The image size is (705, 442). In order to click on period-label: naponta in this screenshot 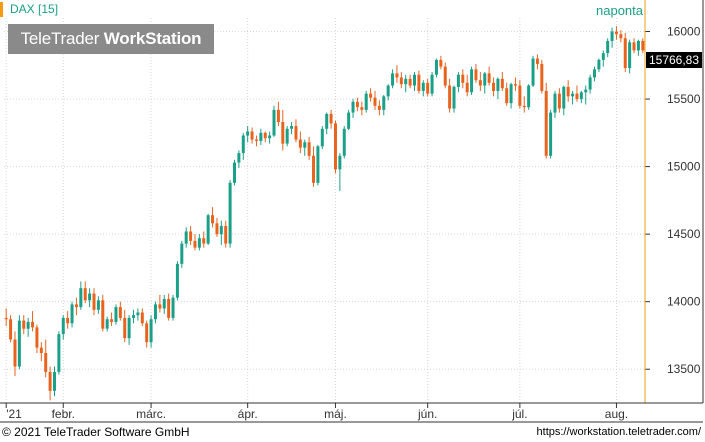, I will do `click(619, 10)`.